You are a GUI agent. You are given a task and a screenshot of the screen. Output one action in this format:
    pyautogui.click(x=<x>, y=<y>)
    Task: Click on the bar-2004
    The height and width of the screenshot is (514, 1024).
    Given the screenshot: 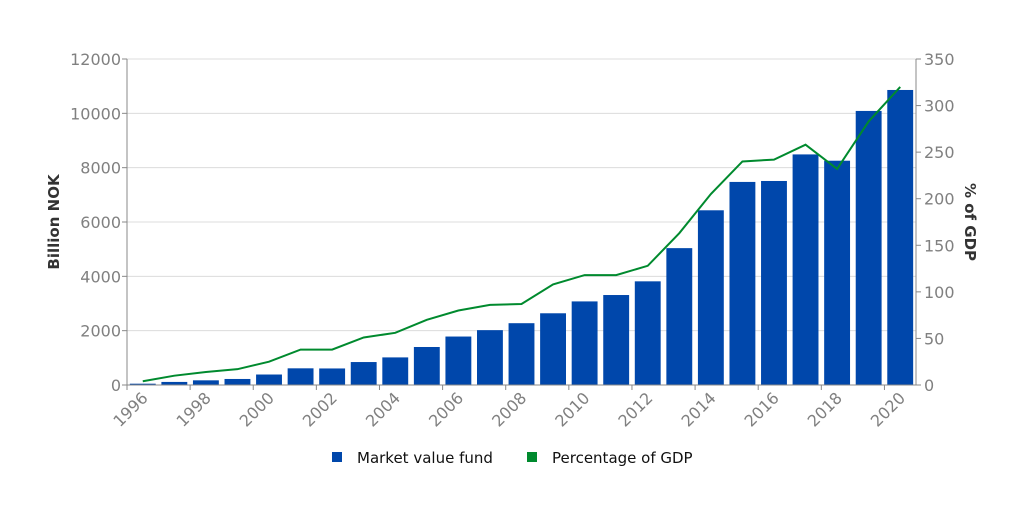 What is the action you would take?
    pyautogui.click(x=395, y=371)
    